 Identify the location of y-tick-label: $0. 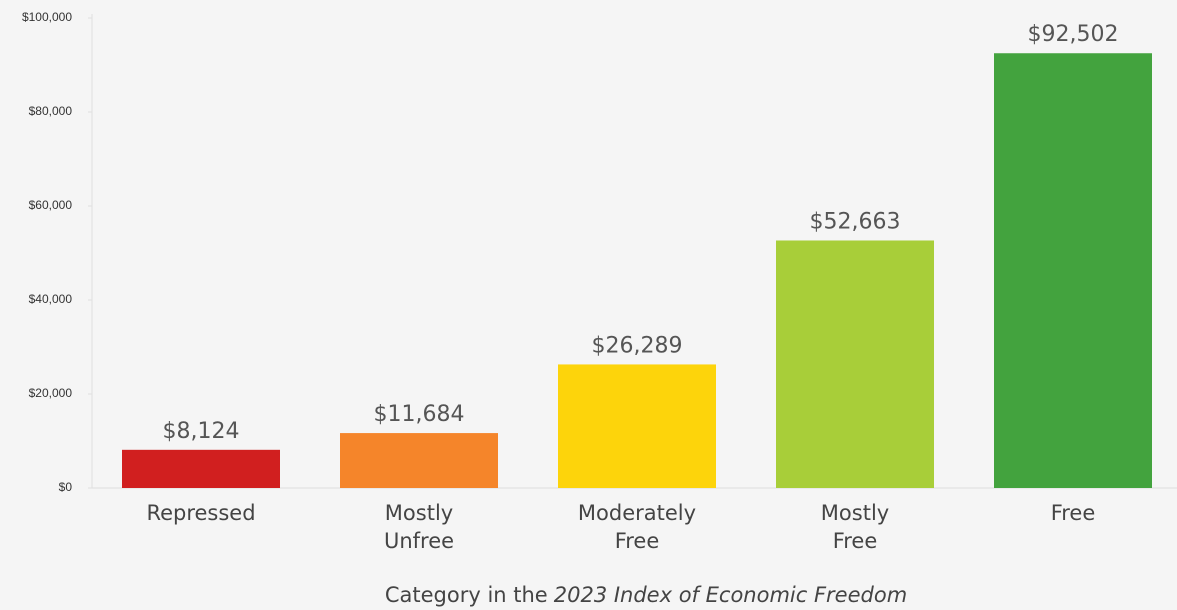
(66, 487).